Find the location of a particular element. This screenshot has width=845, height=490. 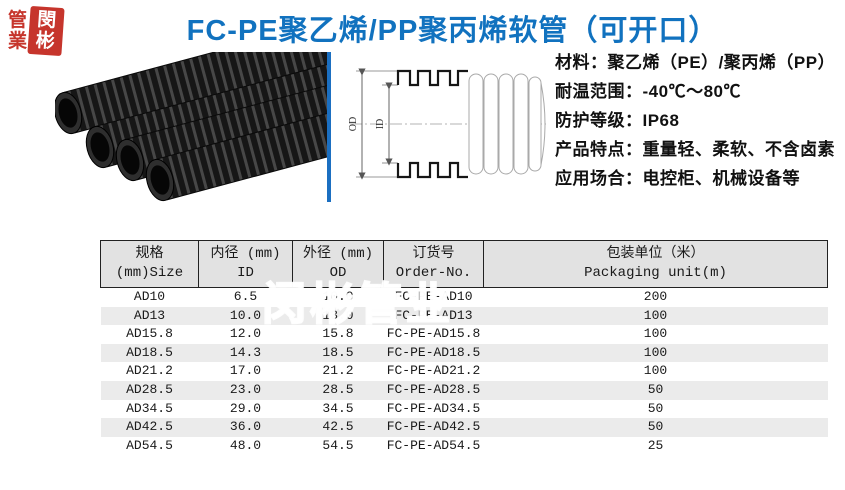

column-header: 内径 (mm) ID is located at coordinates (245, 264).